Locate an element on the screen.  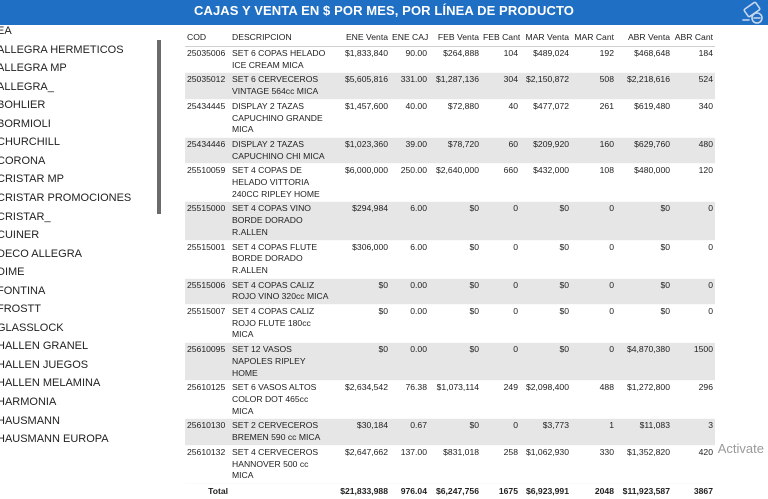
table-cell: $1,062,930 is located at coordinates (545, 464).